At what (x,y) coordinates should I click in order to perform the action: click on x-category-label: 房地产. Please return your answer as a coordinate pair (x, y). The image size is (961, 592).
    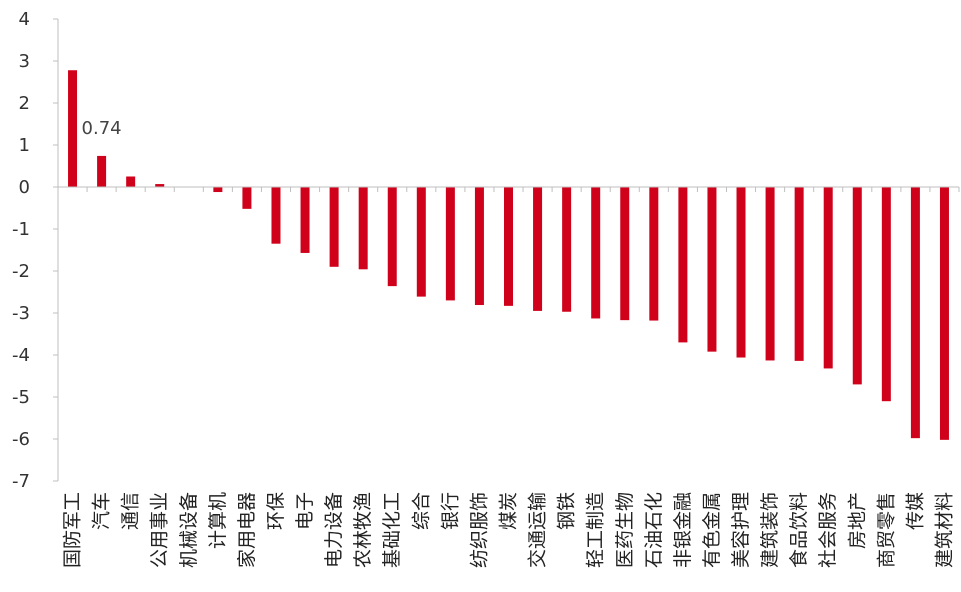
    Looking at the image, I should click on (857, 520).